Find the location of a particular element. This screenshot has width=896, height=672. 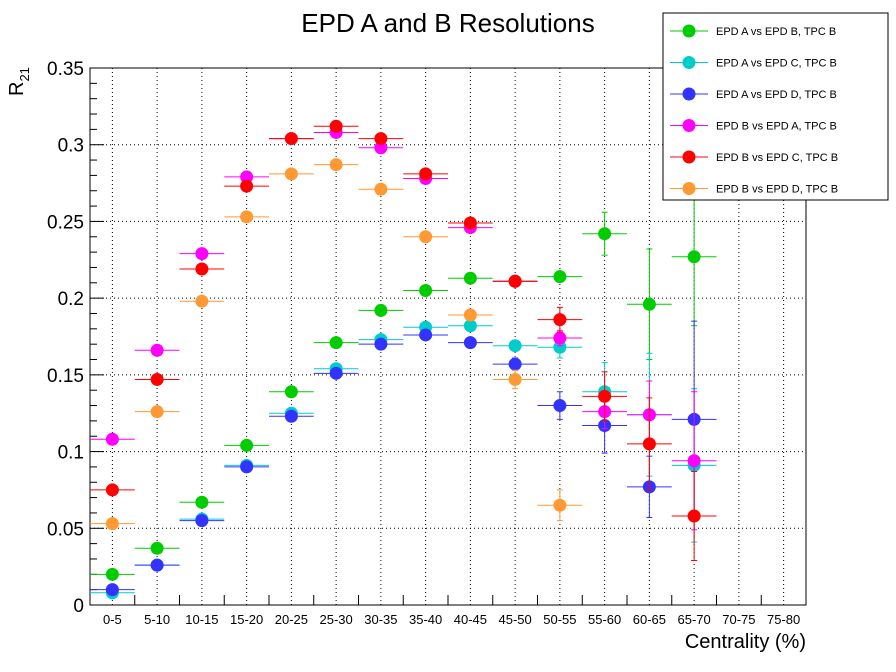

y-axis-label: R21 is located at coordinates (19, 81).